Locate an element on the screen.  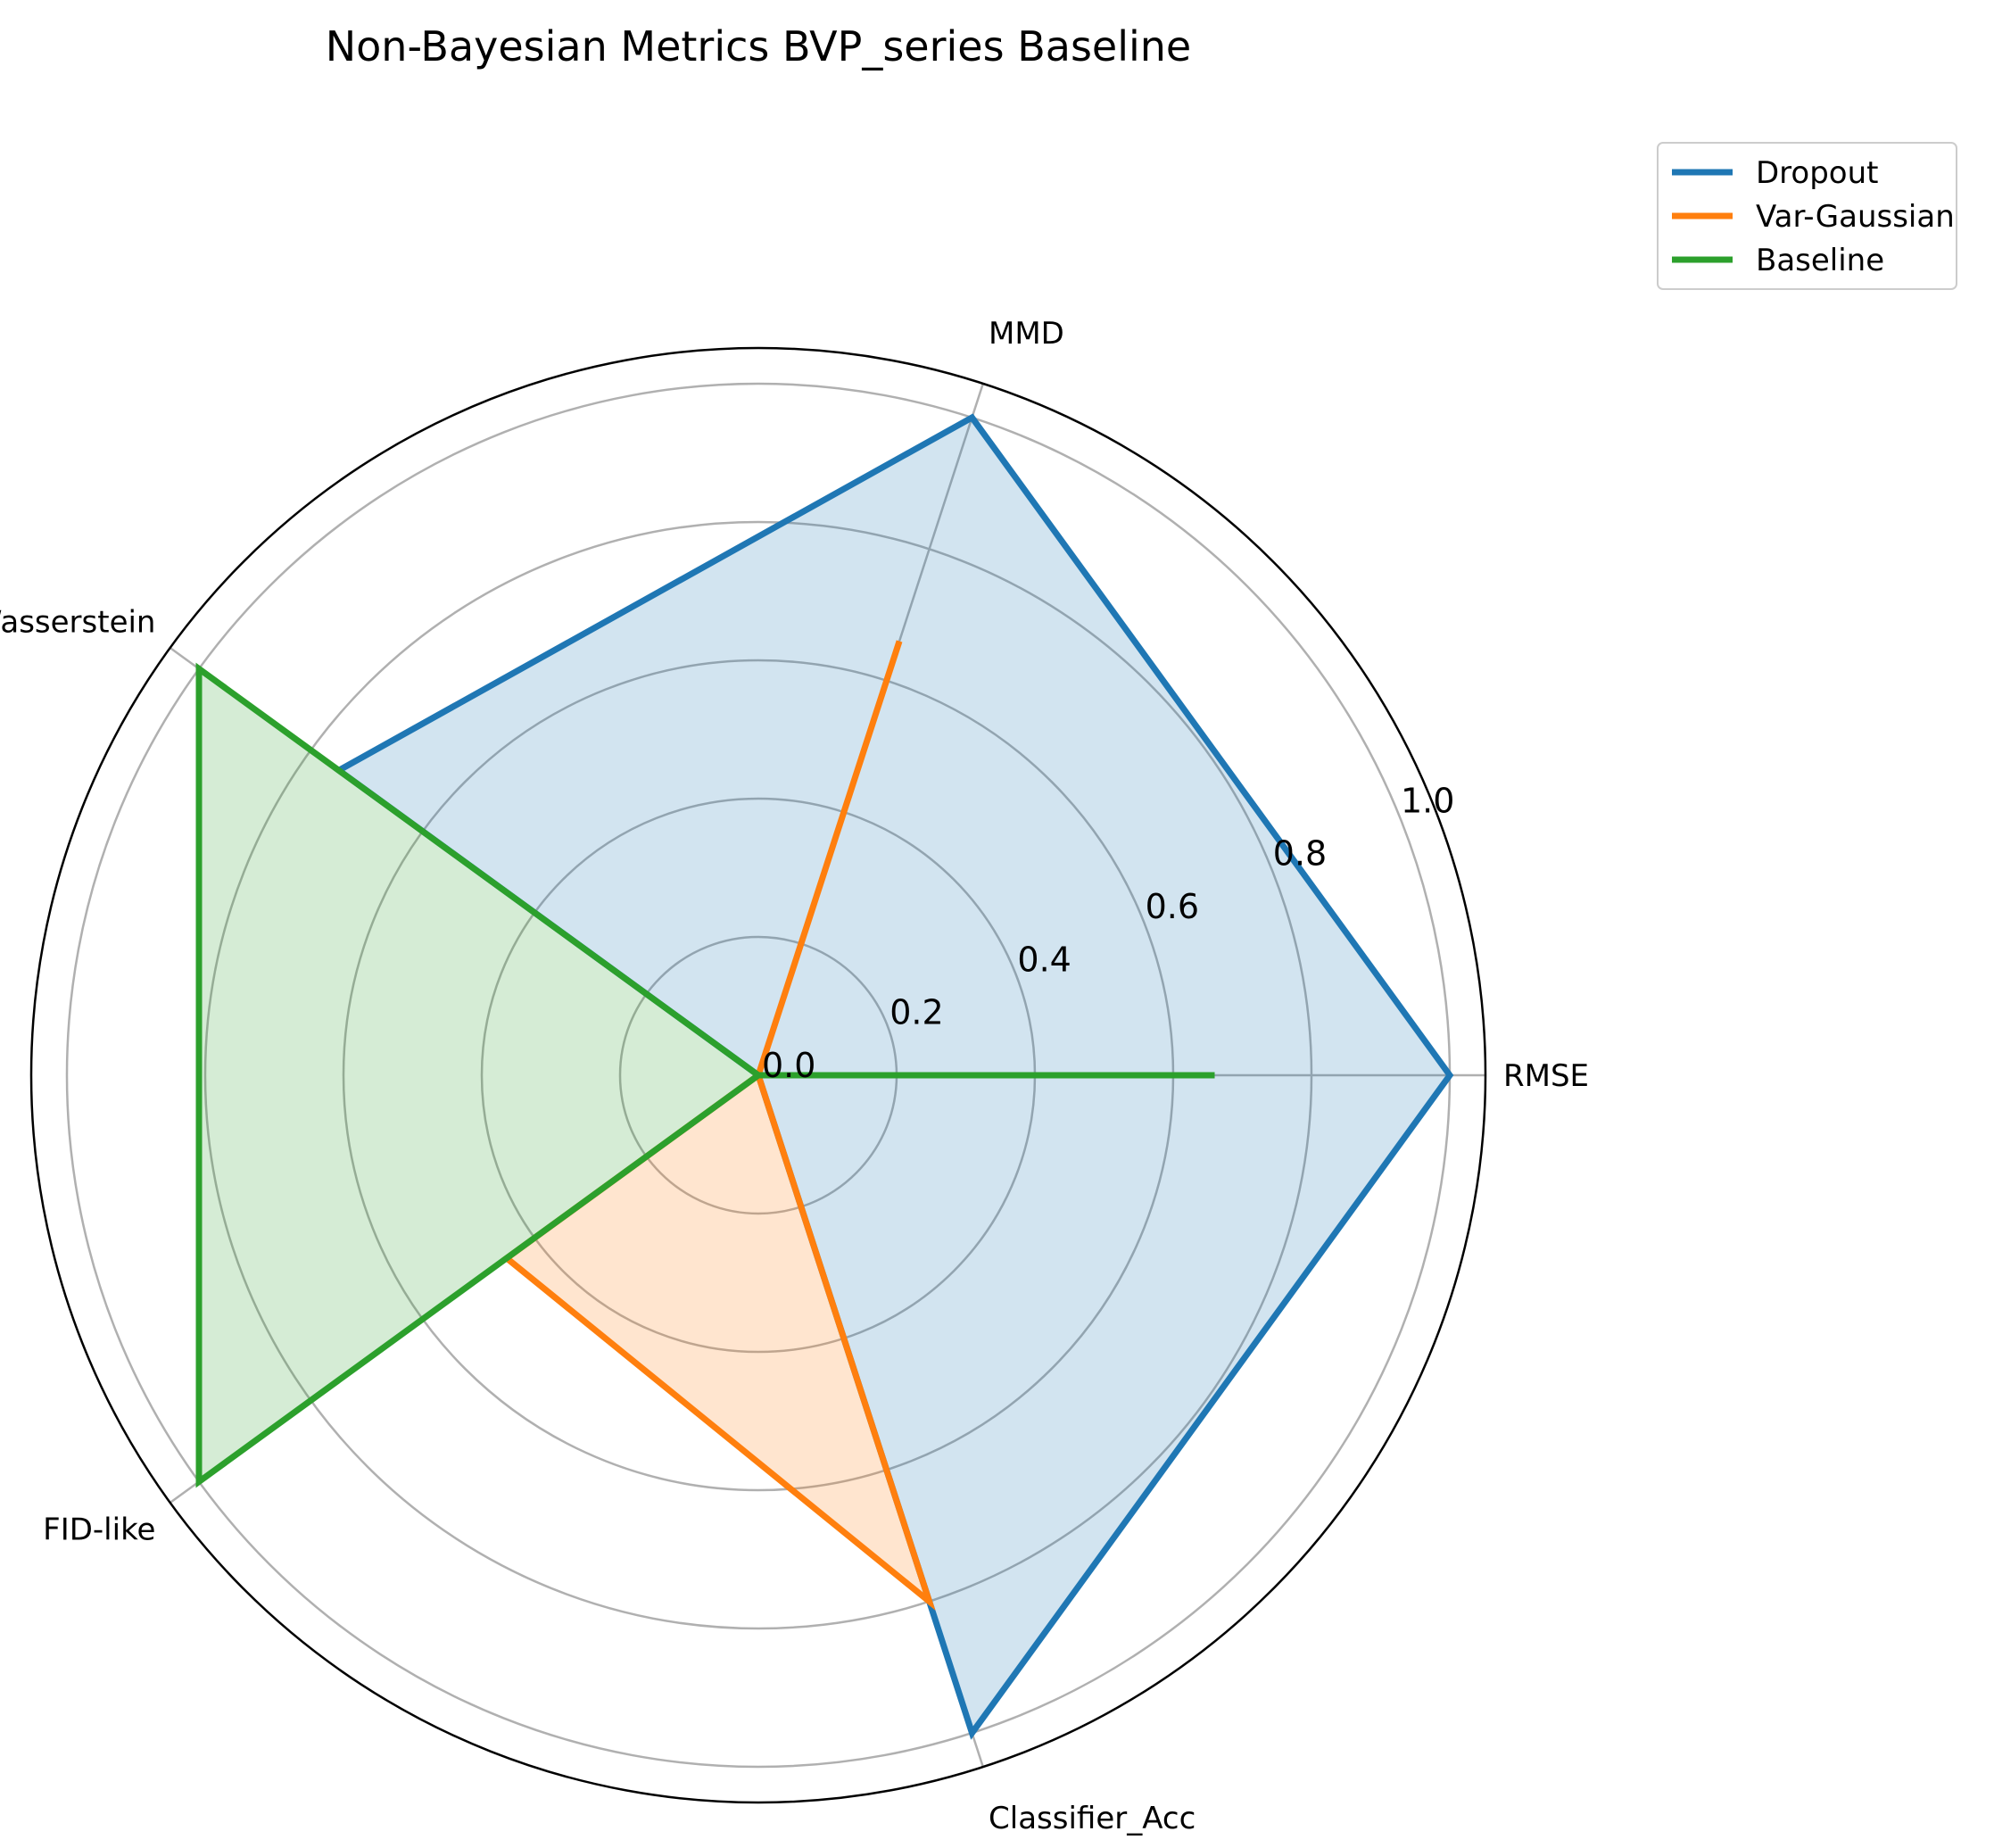
legend-label: Baseline is located at coordinates (1820, 261).